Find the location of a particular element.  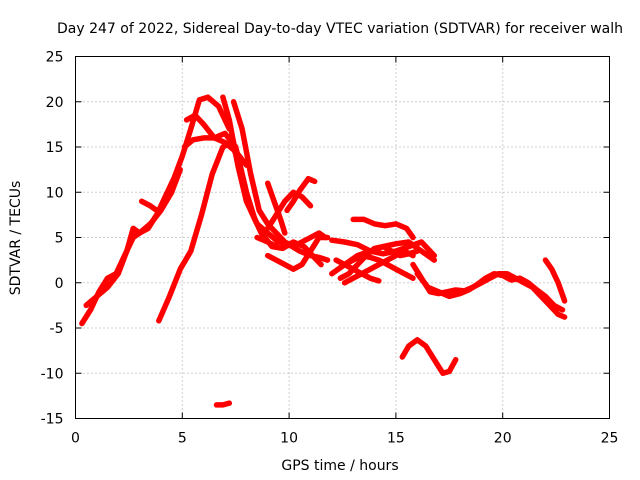

y-tick-label: -5 is located at coordinates (57, 329).